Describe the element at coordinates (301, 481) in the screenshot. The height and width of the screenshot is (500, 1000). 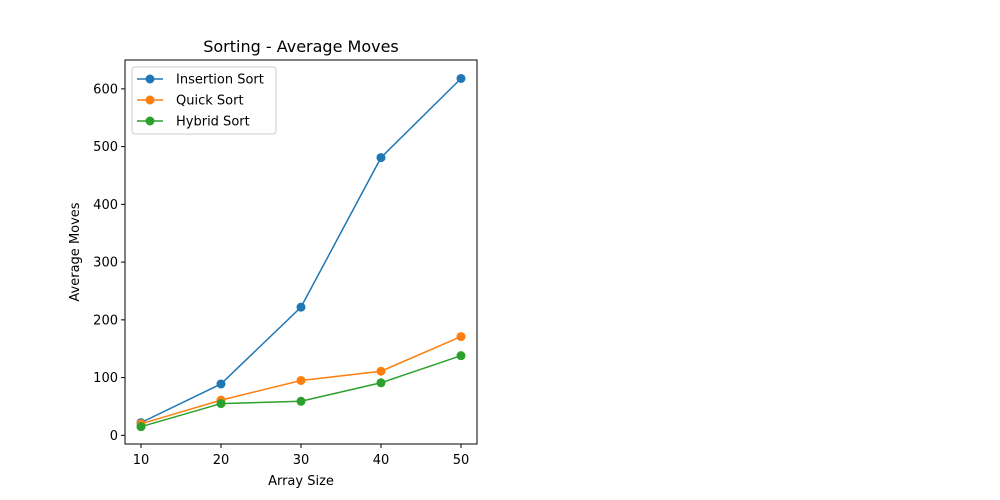
I see `x-axis-label: Array Size` at that location.